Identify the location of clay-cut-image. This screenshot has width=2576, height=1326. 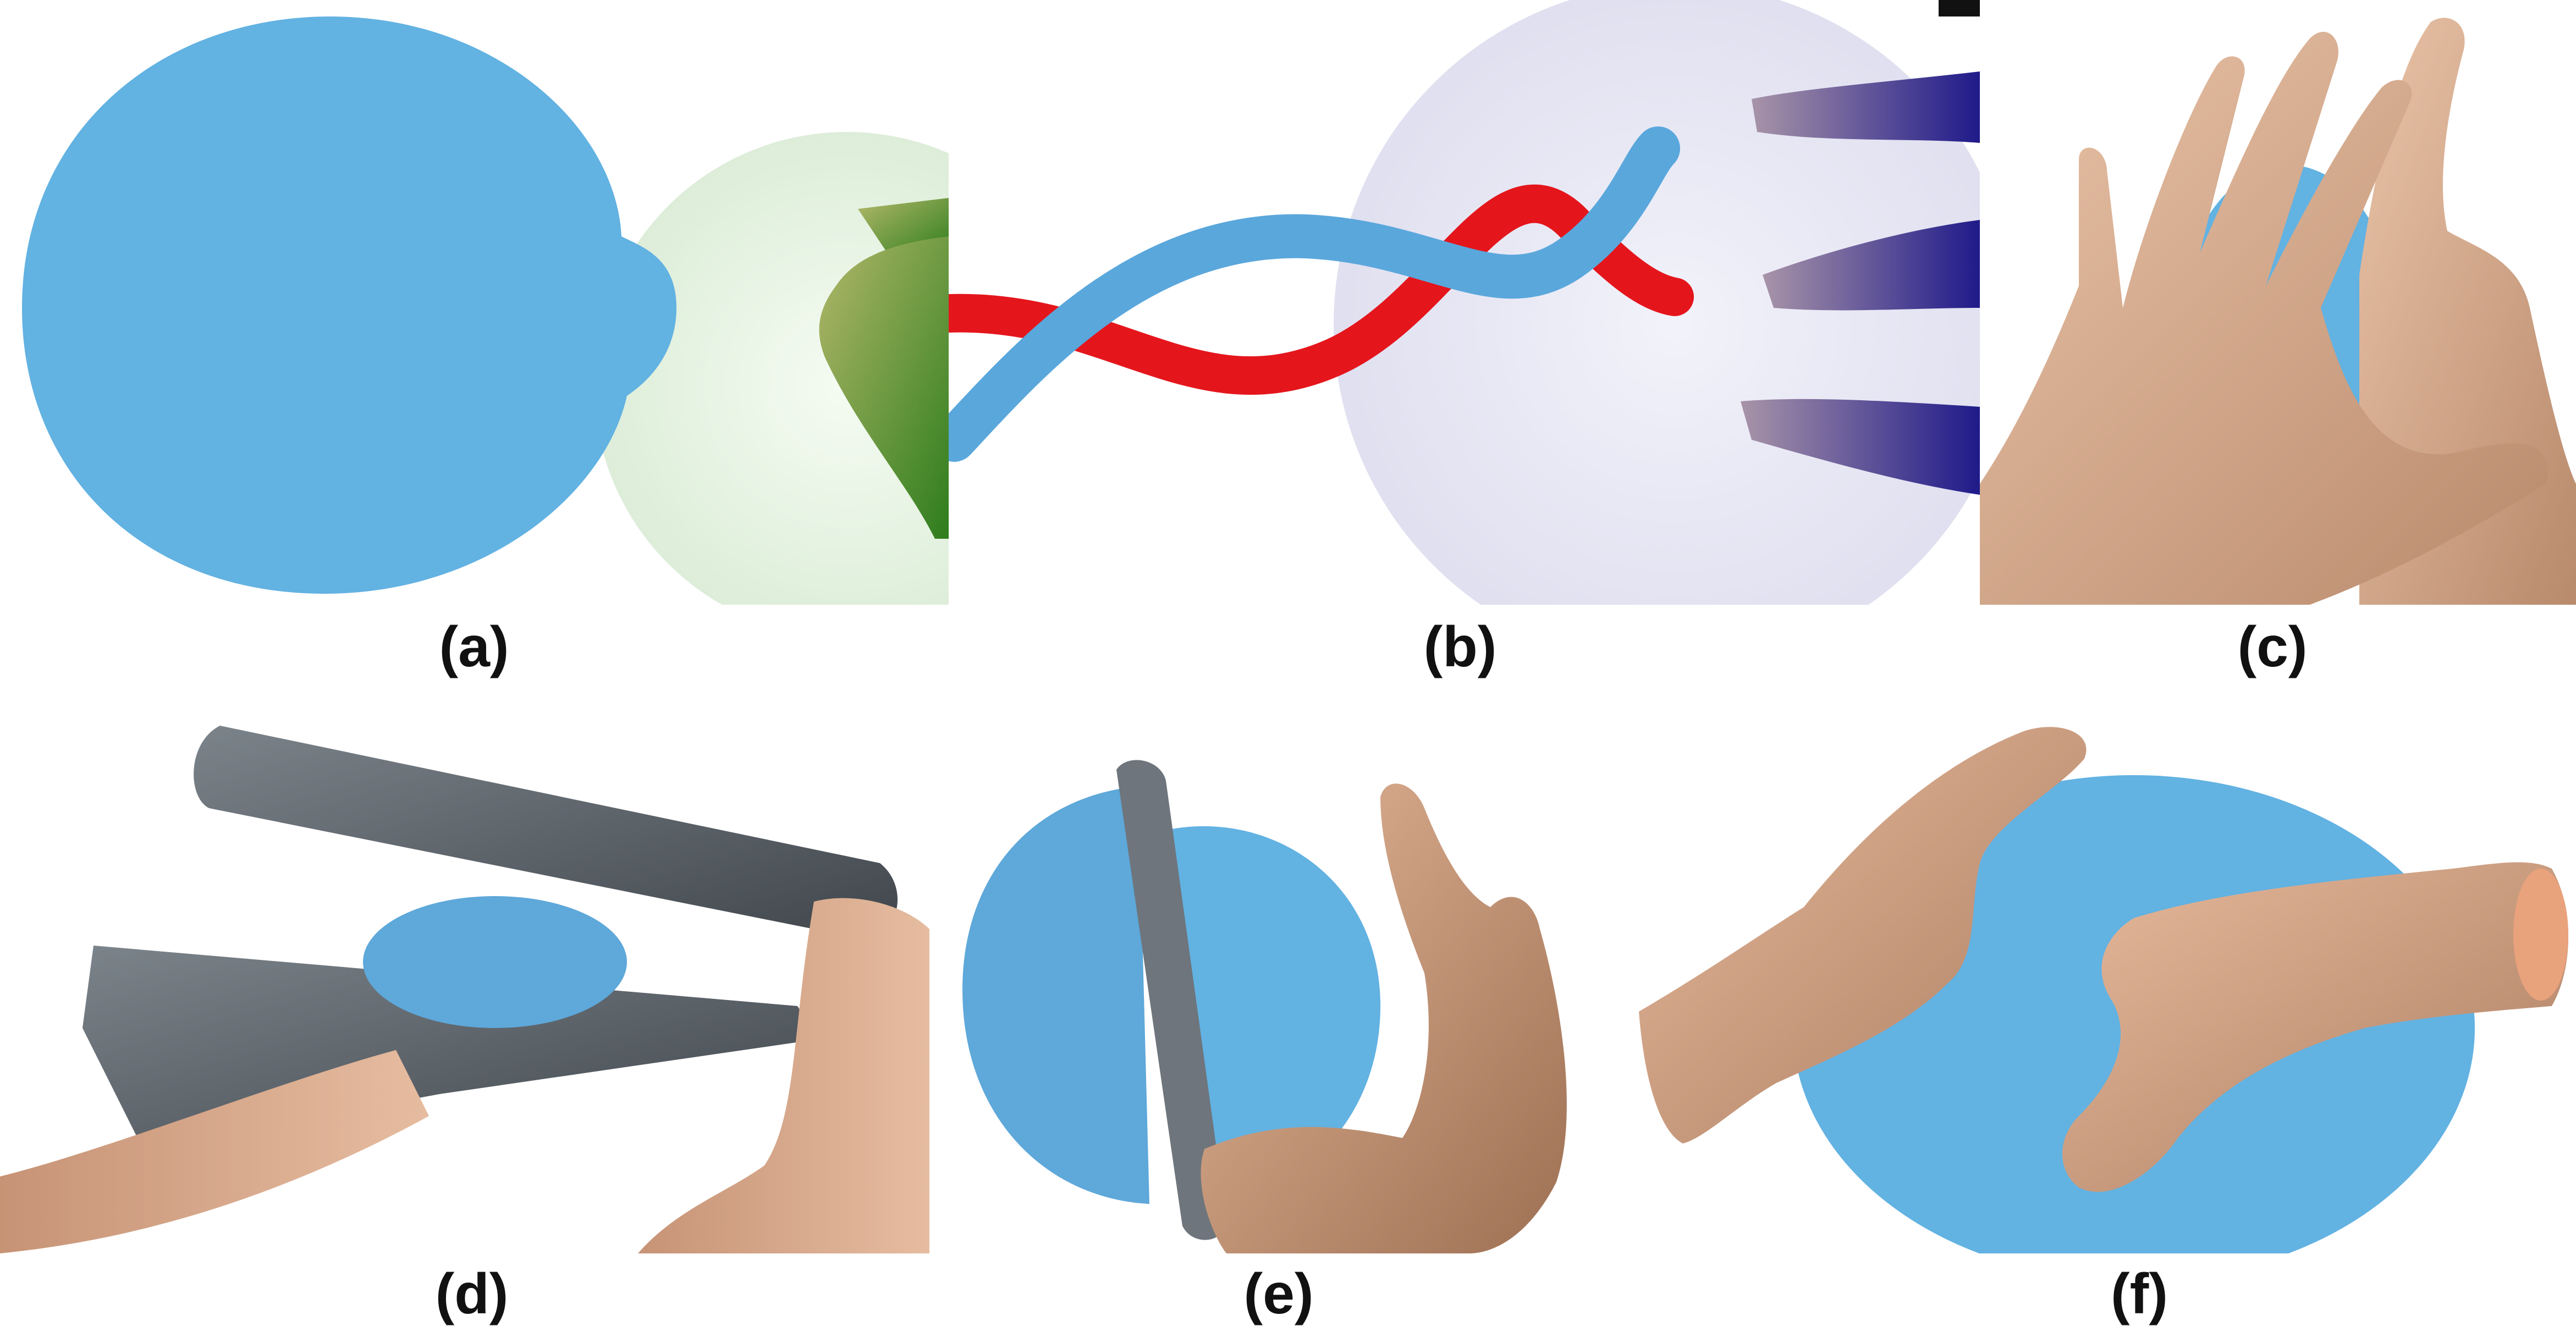
(1264, 1006).